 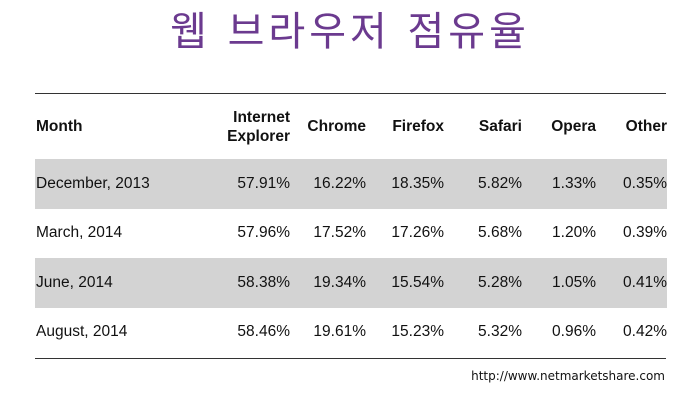 What do you see at coordinates (483, 184) in the screenshot?
I see `cell-safari: 5.82%` at bounding box center [483, 184].